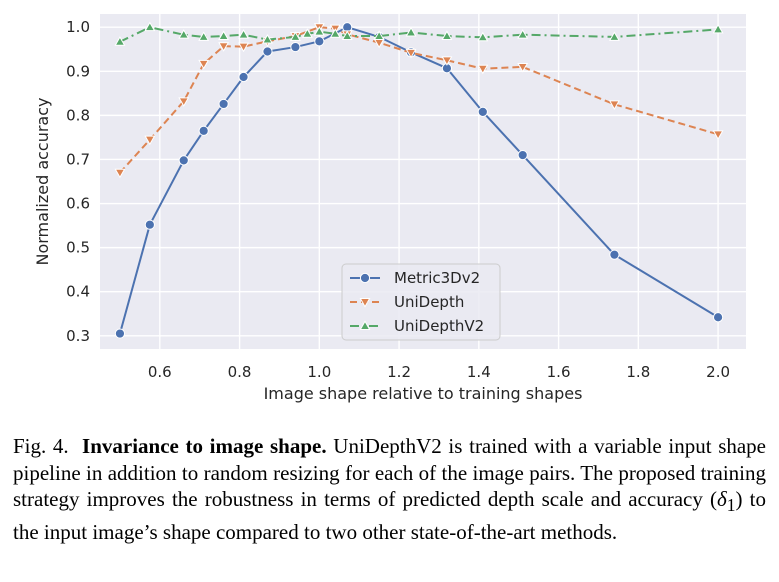  I want to click on y-tick-label: 1.0, so click(78, 27).